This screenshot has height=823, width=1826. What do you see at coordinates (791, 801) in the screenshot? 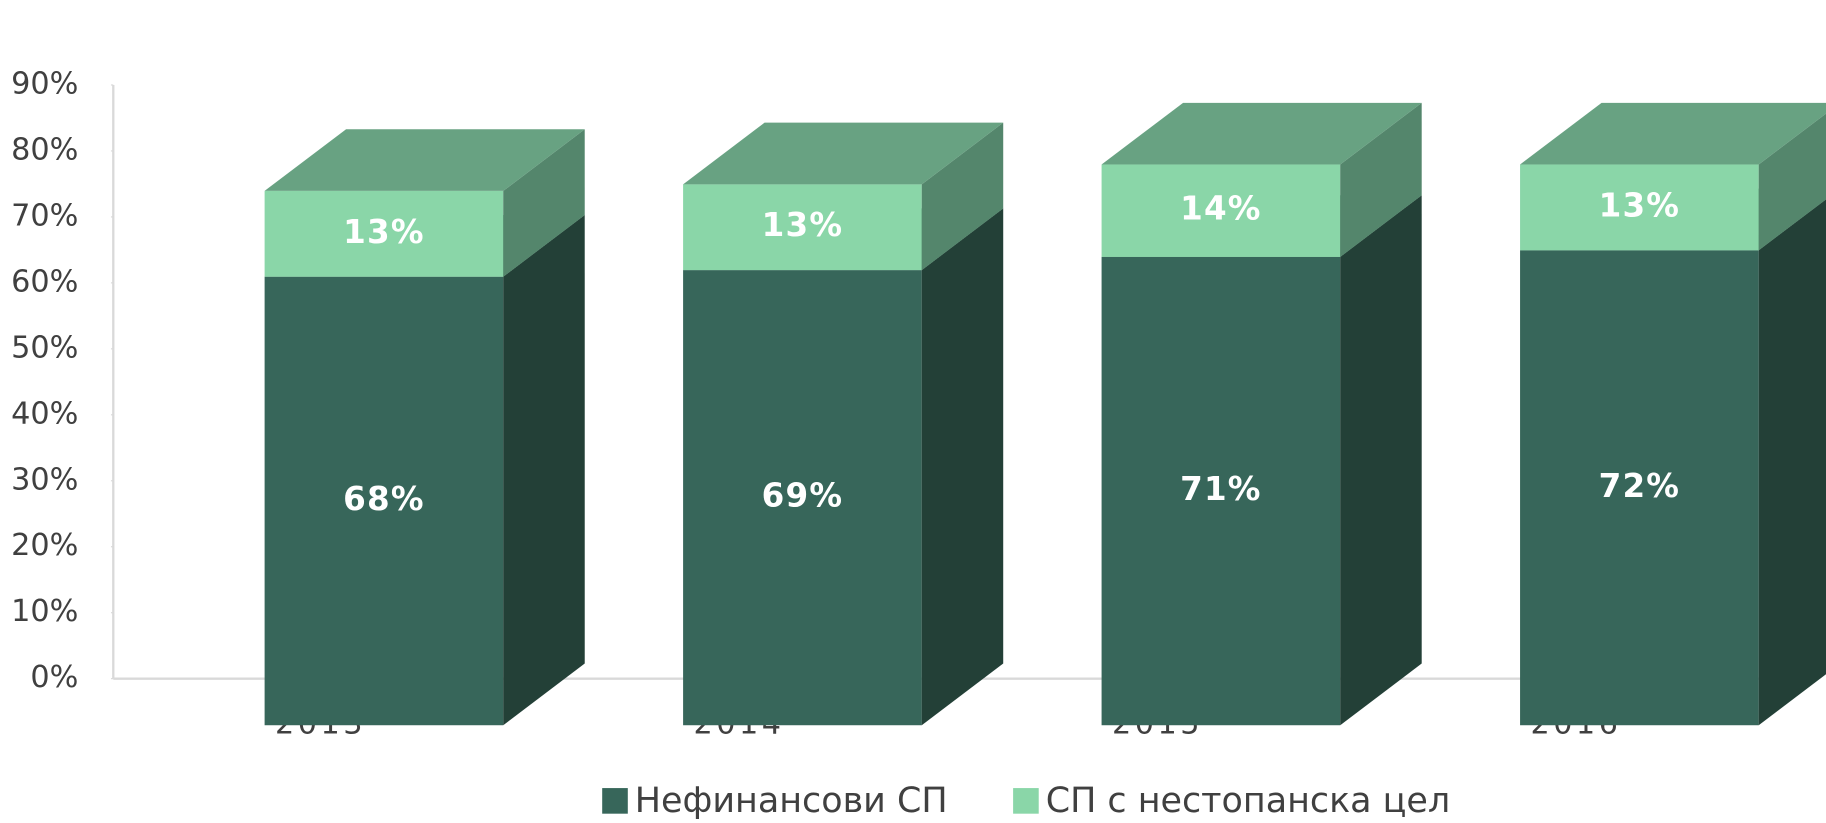
I see `legend-label: Нефинансови СП` at bounding box center [791, 801].